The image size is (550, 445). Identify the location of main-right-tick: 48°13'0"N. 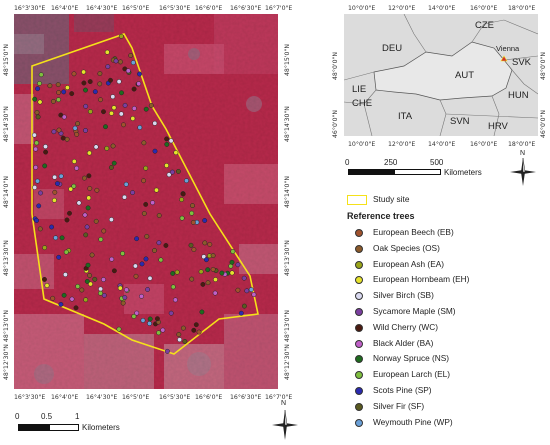
(287, 326).